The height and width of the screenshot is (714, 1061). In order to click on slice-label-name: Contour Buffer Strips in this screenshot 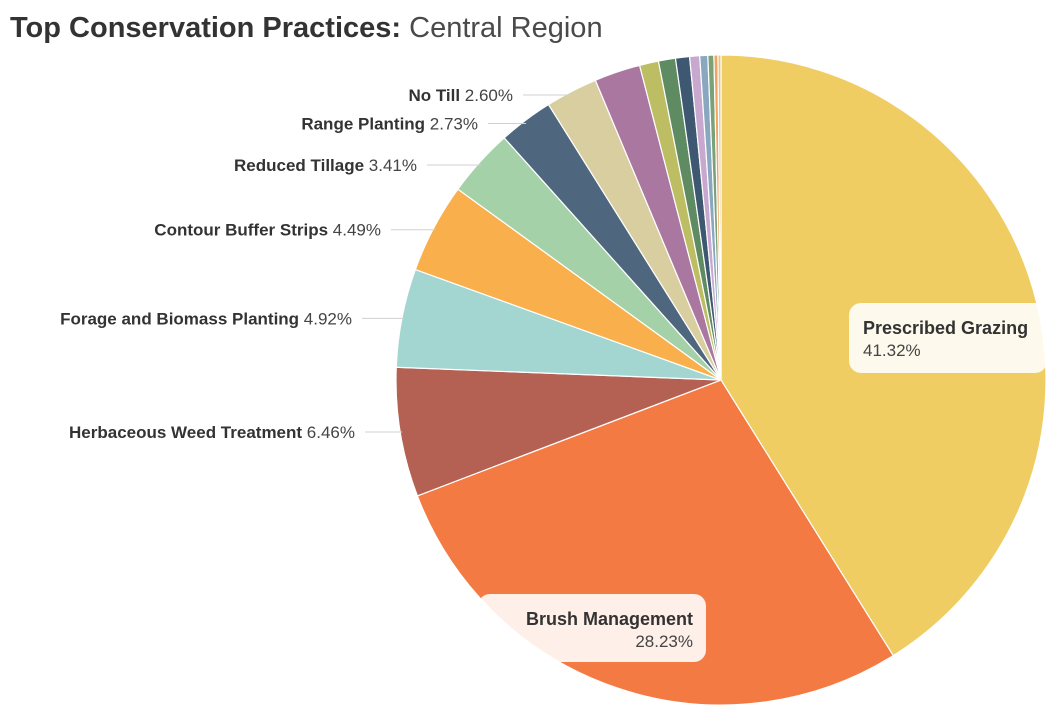, I will do `click(243, 230)`.